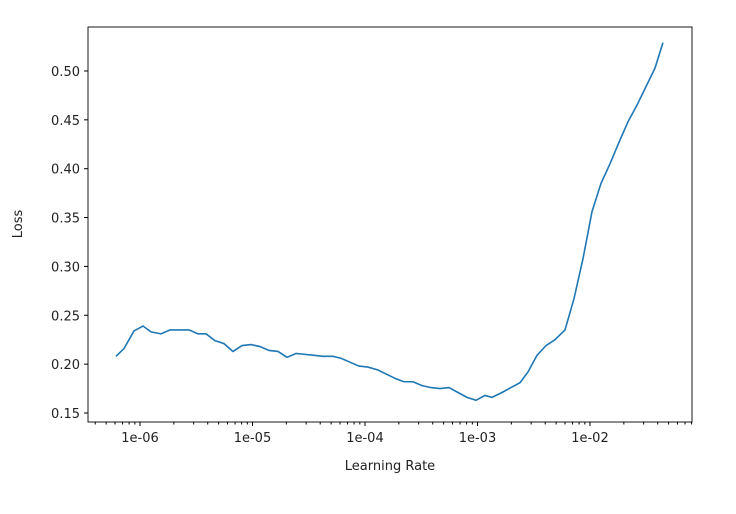 The height and width of the screenshot is (514, 736). What do you see at coordinates (65, 267) in the screenshot?
I see `y-tick-label: 0.30` at bounding box center [65, 267].